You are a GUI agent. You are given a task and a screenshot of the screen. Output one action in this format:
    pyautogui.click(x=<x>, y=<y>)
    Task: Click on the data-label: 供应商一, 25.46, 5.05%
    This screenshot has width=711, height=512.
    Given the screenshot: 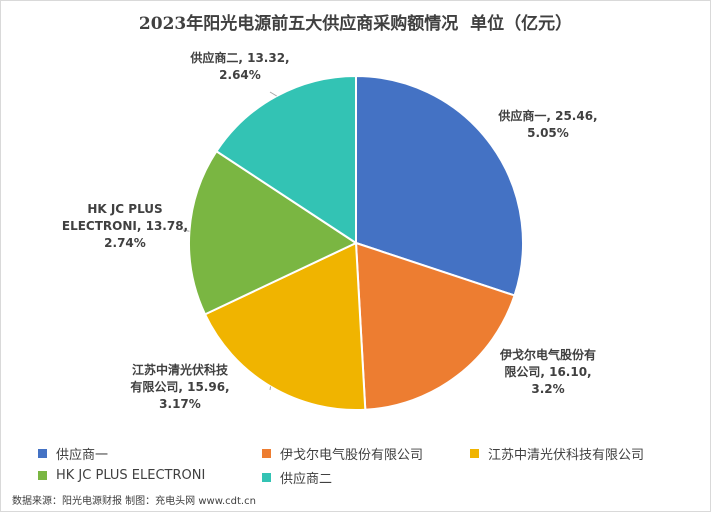 What is the action you would take?
    pyautogui.click(x=547, y=124)
    